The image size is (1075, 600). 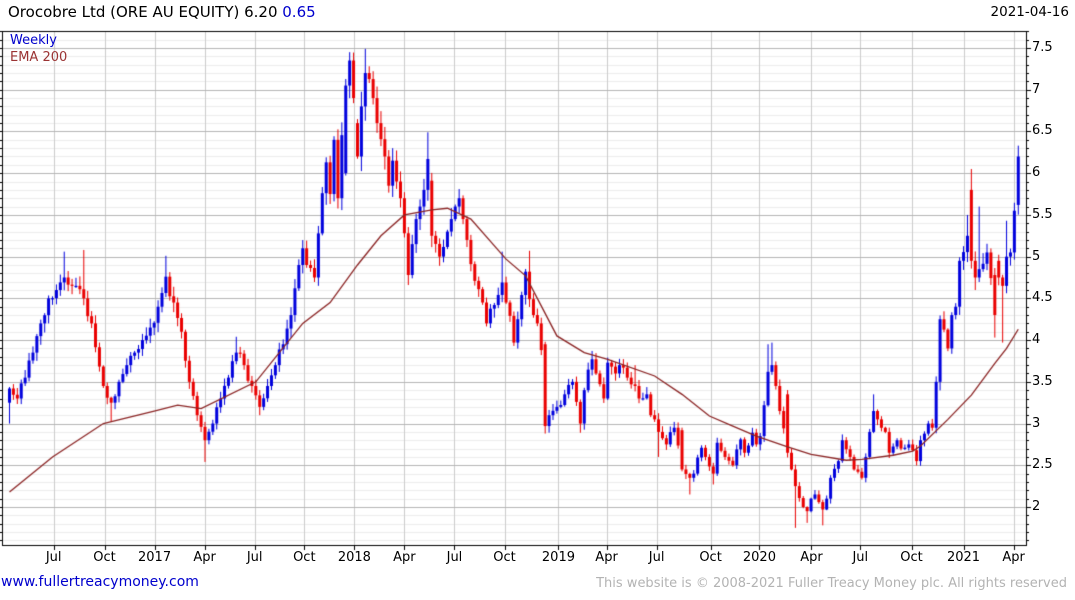 What do you see at coordinates (1036, 423) in the screenshot?
I see `y-axis-label: 3` at bounding box center [1036, 423].